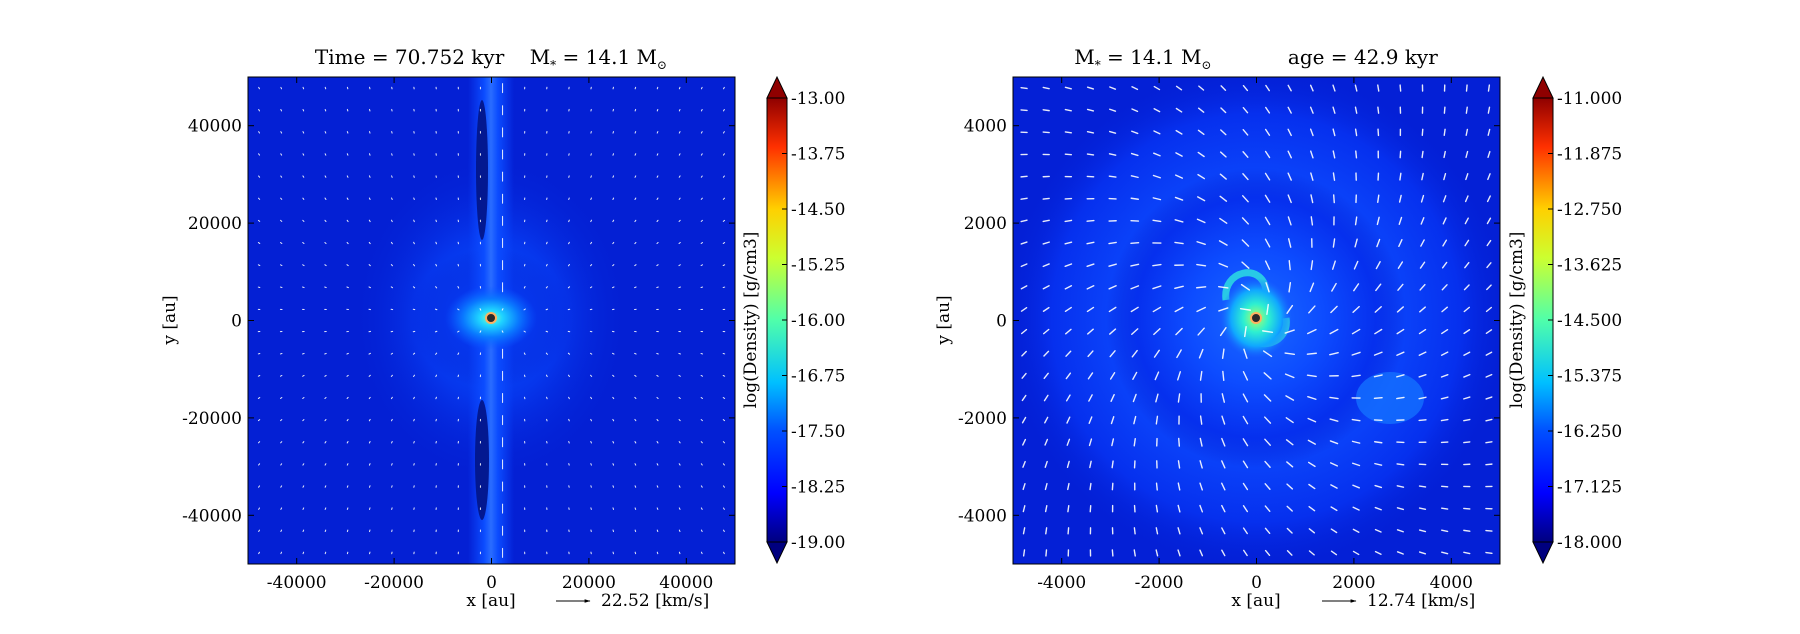 This screenshot has height=634, width=1800. What do you see at coordinates (1517, 320) in the screenshot?
I see `colorbar-right-label: log(Density) [g/cm3]` at bounding box center [1517, 320].